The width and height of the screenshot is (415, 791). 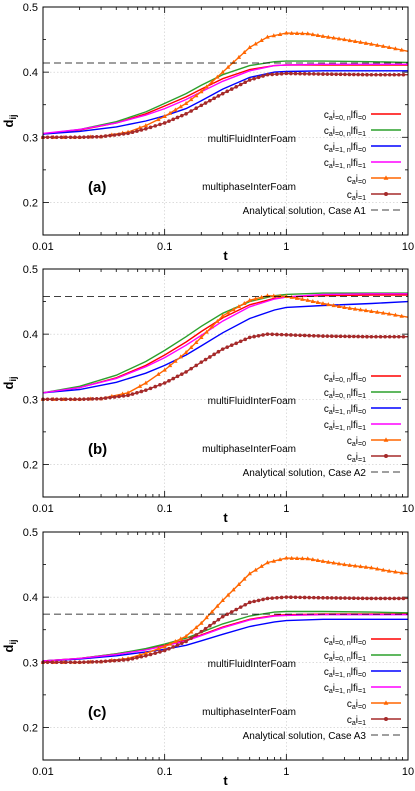 I want to click on legend-item-5: cai=0 multiphaseInterFoam, so click(x=301, y=708).